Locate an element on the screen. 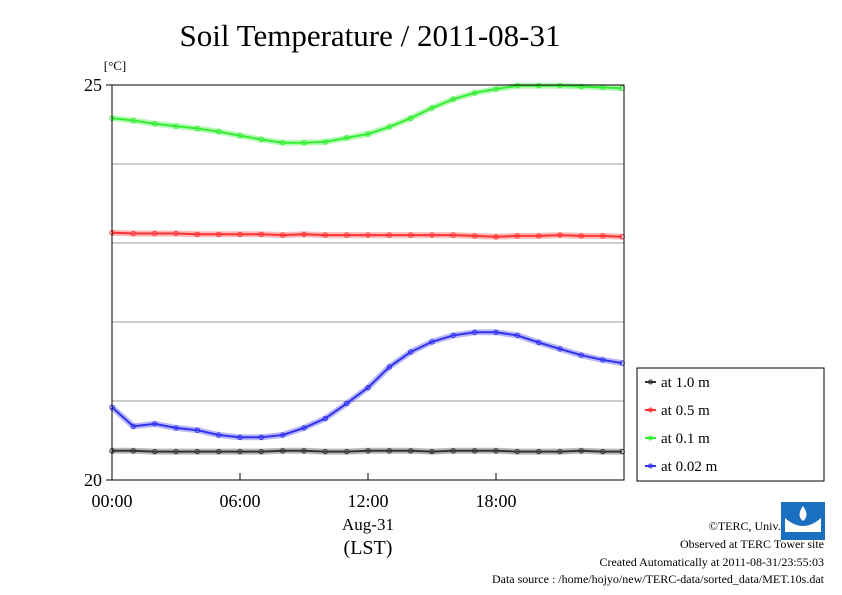  y-axis-ticks: 25 20 is located at coordinates (98, 282).